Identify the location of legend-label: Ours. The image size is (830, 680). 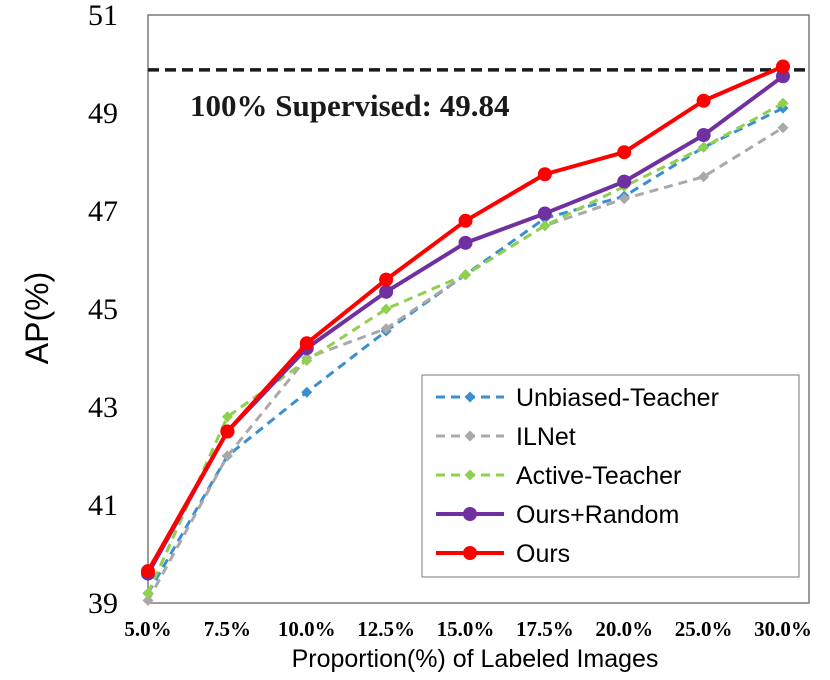
(543, 554).